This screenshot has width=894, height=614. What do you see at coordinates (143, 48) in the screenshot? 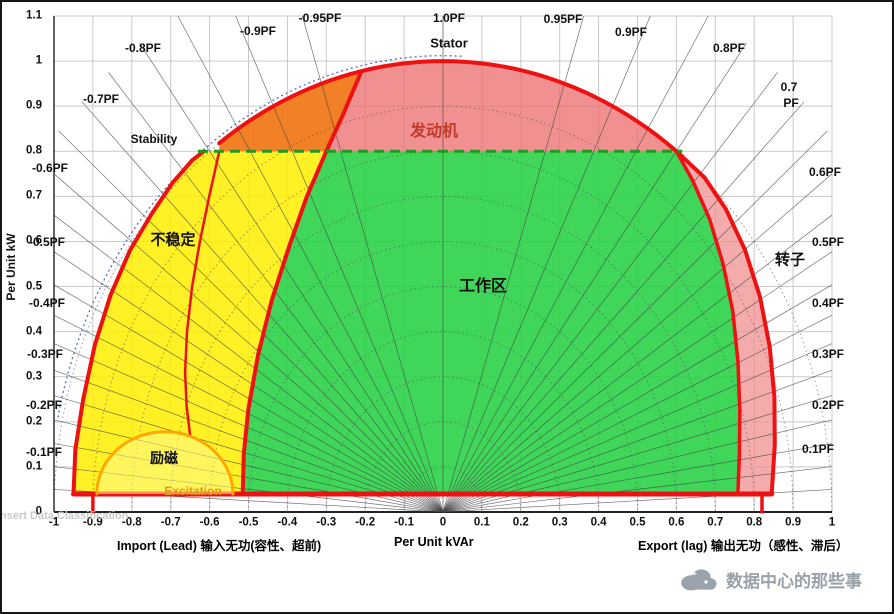
I see `pf-label: -0.8PF` at bounding box center [143, 48].